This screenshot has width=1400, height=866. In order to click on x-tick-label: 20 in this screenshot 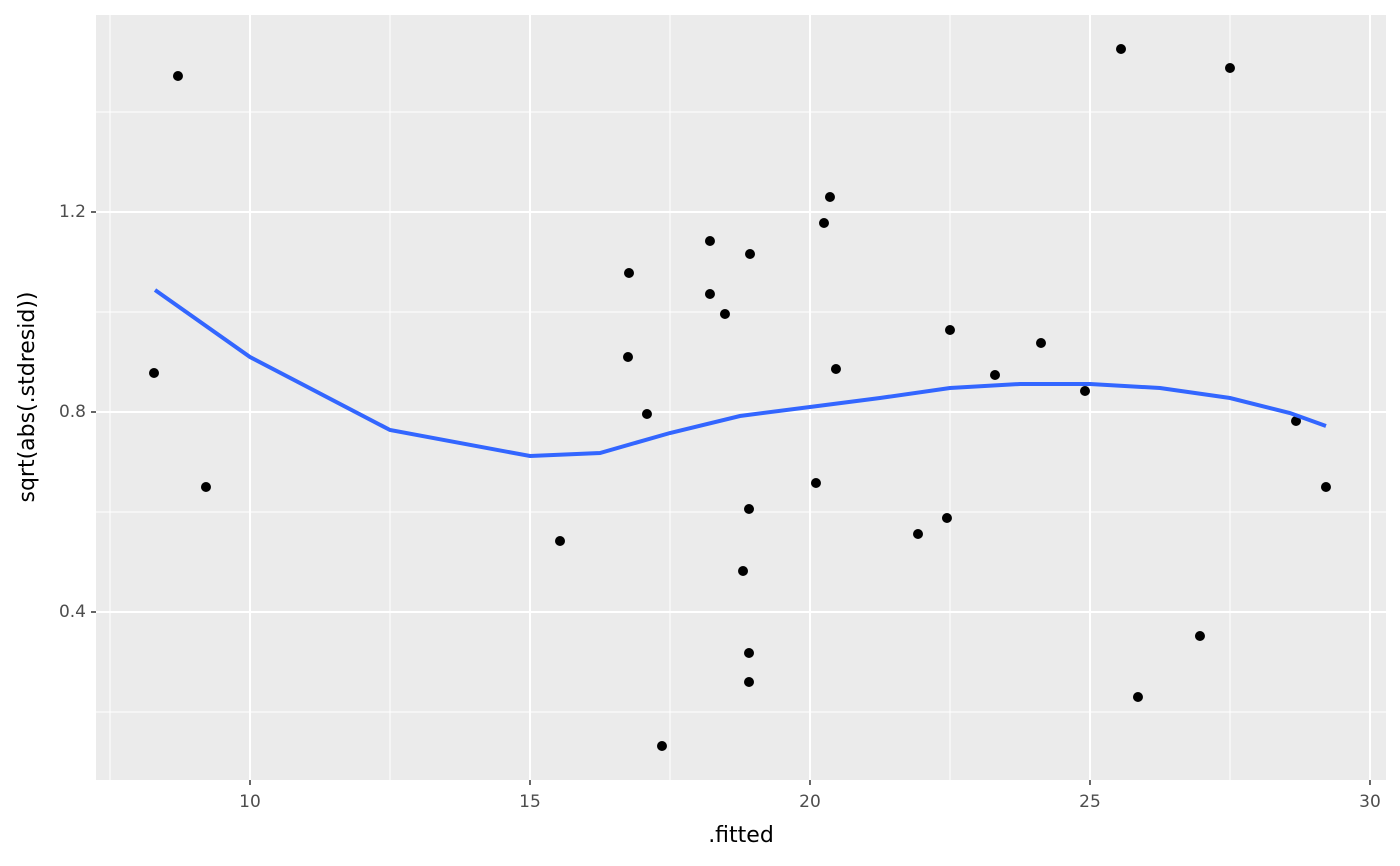, I will do `click(810, 802)`.